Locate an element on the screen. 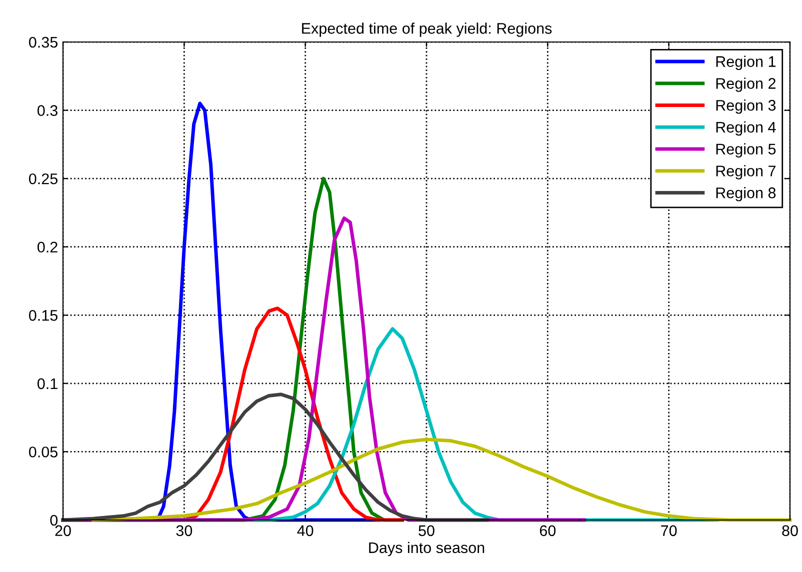 The height and width of the screenshot is (572, 802). y-tick-label: 0.15 is located at coordinates (43, 315).